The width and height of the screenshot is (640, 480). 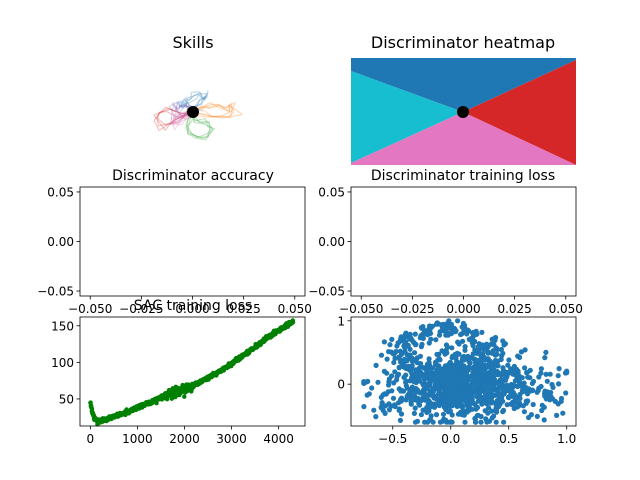 I want to click on disc-loss-axes, so click(x=463, y=241).